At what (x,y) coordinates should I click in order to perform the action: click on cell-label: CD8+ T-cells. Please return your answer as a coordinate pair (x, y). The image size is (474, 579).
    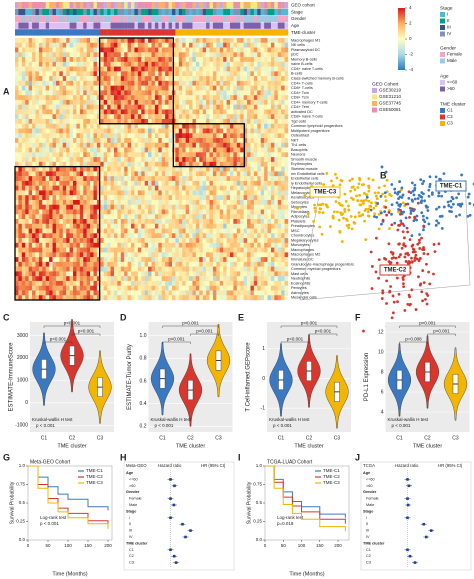
    Looking at the image, I should click on (302, 88).